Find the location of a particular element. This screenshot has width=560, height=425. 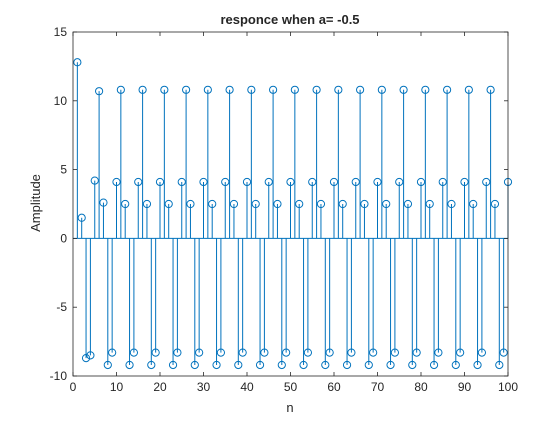

y-axis-label: Amplitude is located at coordinates (35, 203).